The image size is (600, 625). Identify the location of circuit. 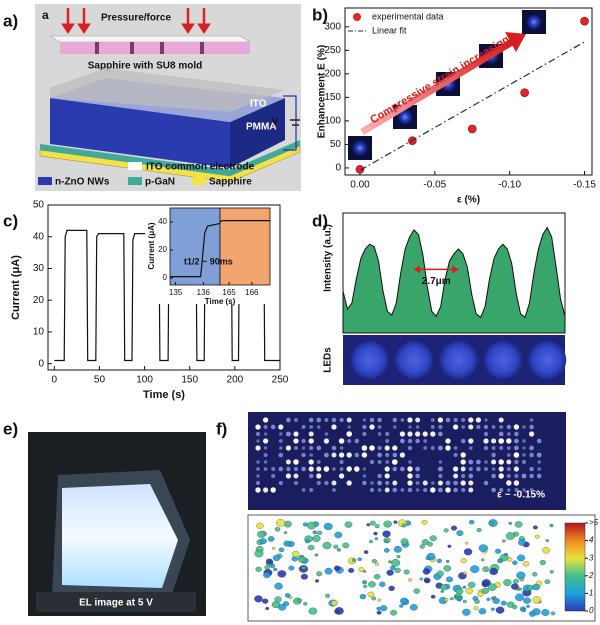
(290, 123).